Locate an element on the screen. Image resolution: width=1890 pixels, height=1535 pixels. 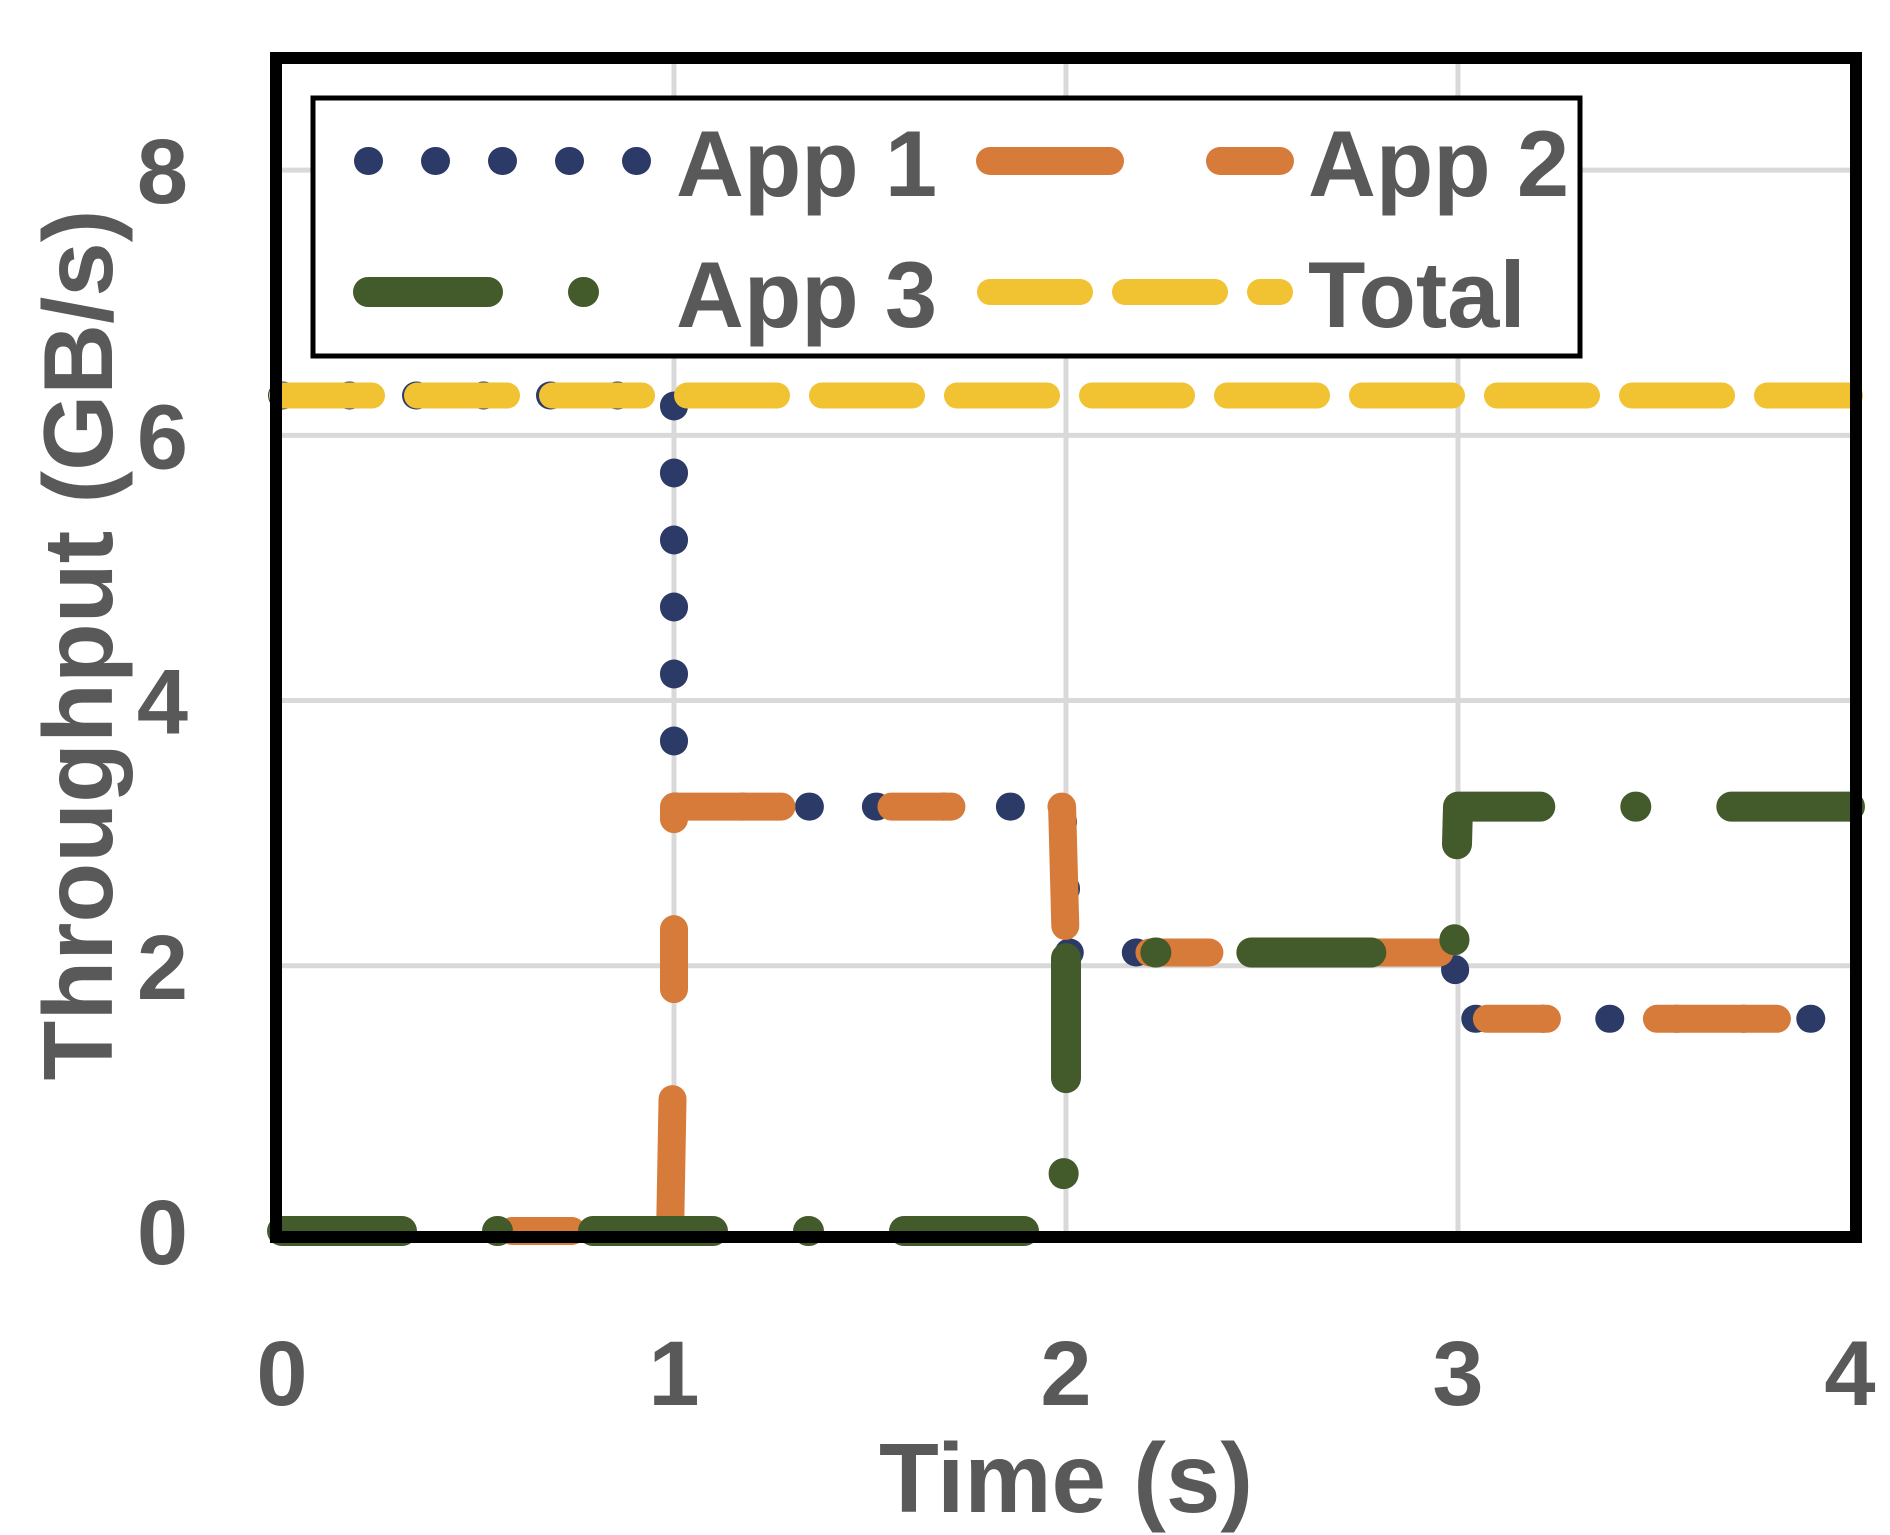
legend: App 1 App 2 App 3 Total is located at coordinates (946, 227).